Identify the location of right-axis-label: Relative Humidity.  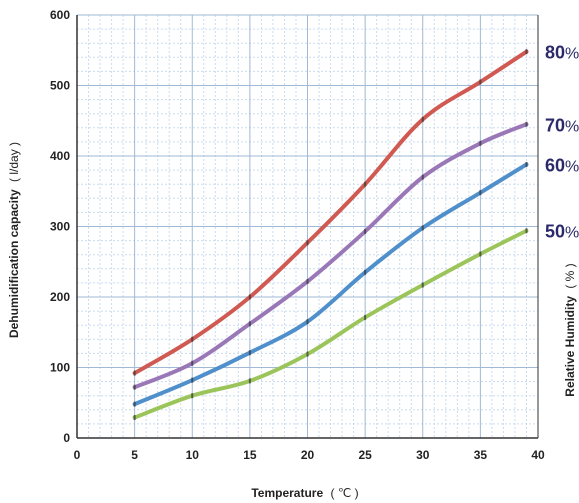
(570, 346).